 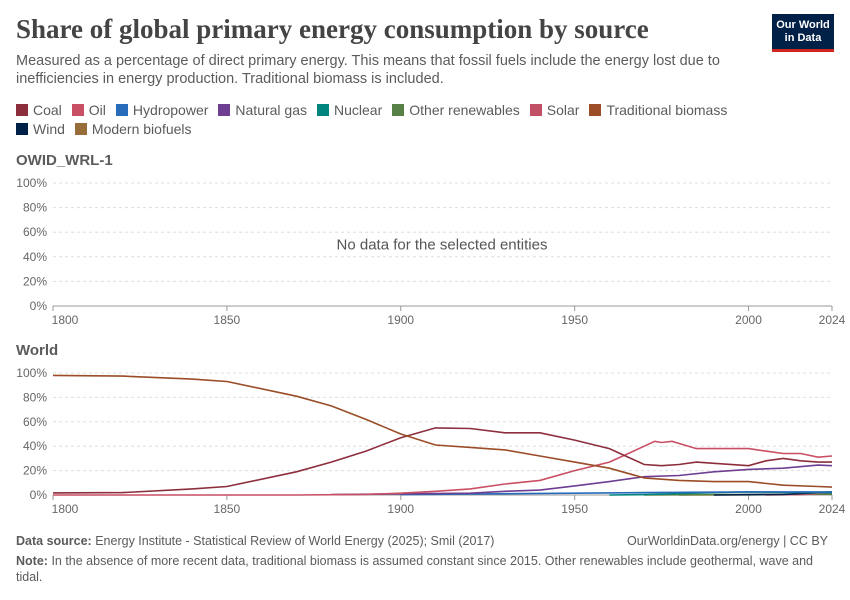 I want to click on legend-item: Nuclear, so click(x=349, y=110).